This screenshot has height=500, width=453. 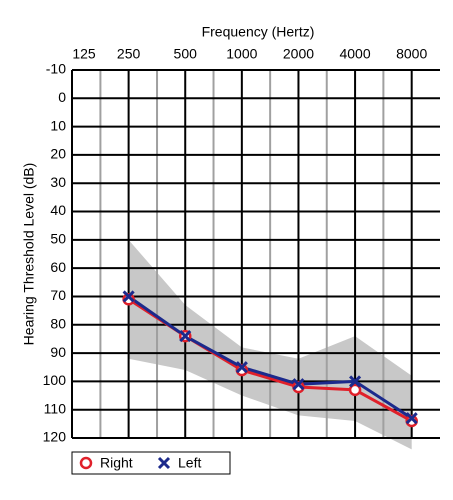 I want to click on y-tick-label: 120, so click(x=55, y=437).